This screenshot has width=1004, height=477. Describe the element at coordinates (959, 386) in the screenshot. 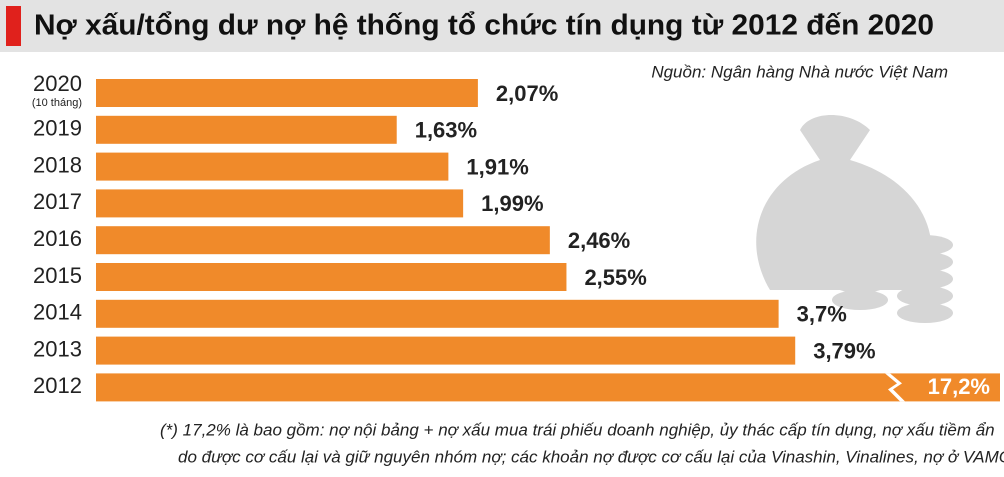

I see `value-label: 17,2%` at that location.